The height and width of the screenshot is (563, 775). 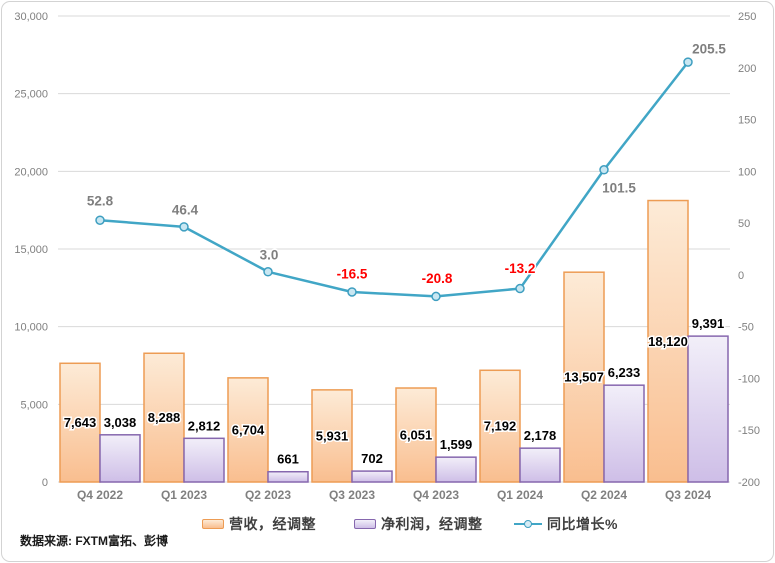 What do you see at coordinates (372, 458) in the screenshot?
I see `profit-bar-label: 702` at bounding box center [372, 458].